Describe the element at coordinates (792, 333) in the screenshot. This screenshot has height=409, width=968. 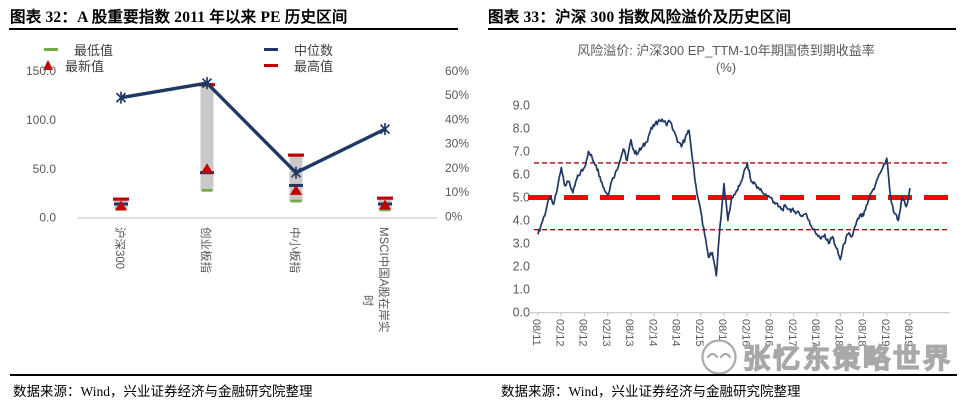
I see `x-axis-tick-label: 02/17` at that location.